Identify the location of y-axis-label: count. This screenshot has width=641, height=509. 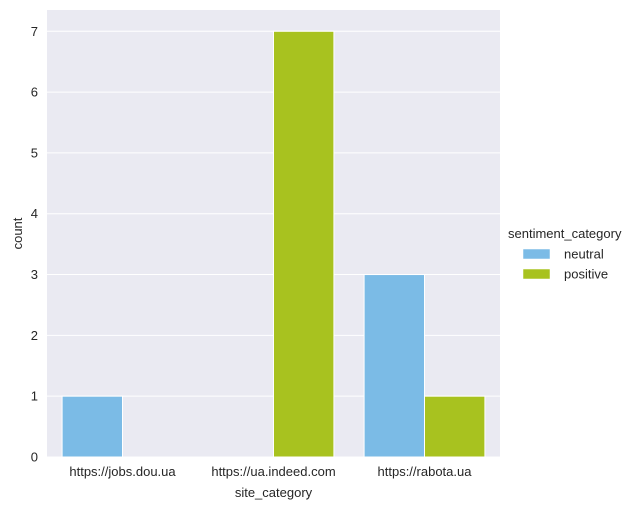
(17, 233).